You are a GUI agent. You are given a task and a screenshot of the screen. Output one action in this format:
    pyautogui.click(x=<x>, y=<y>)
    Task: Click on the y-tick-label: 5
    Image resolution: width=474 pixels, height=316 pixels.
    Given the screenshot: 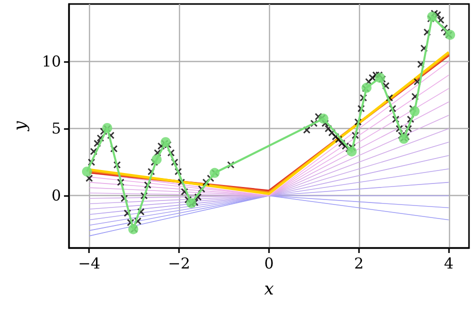 What is the action you would take?
    pyautogui.click(x=56, y=129)
    